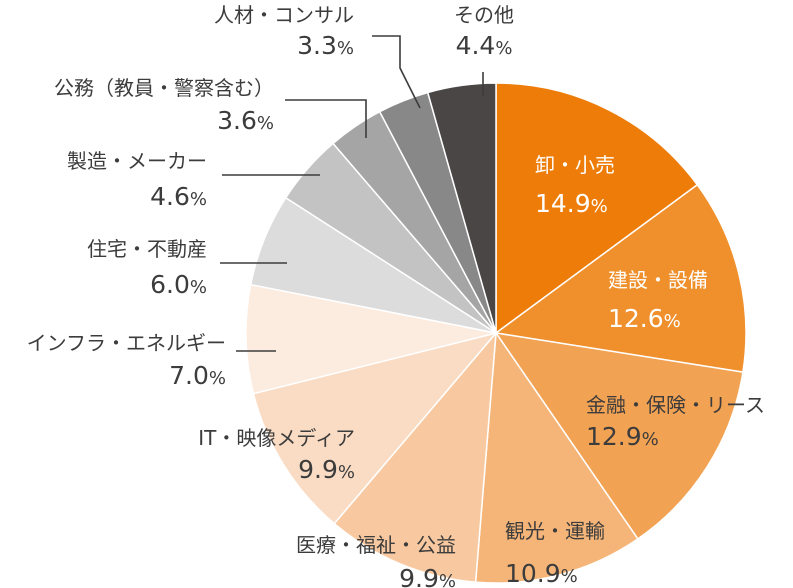 Image resolution: width=793 pixels, height=588 pixels. Describe the element at coordinates (376, 545) in the screenshot. I see `slice-label-name: 医療・福祉・公益` at that location.